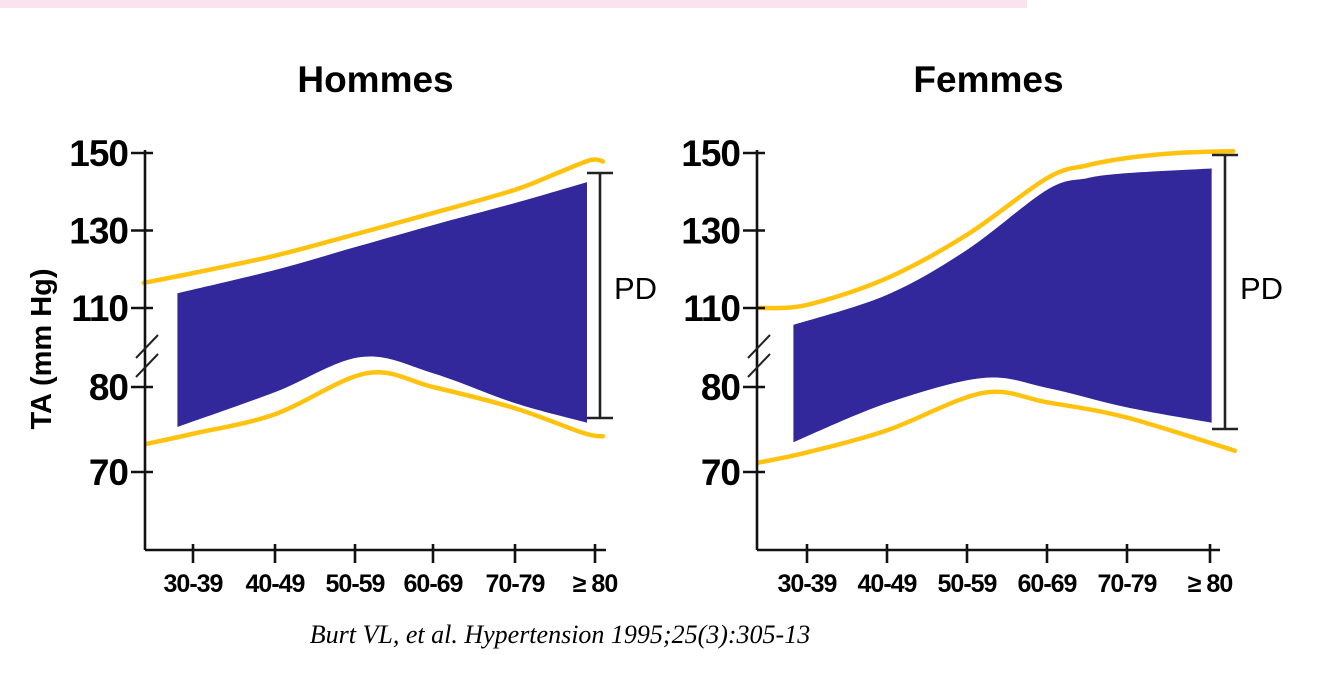  Describe the element at coordinates (42, 349) in the screenshot. I see `y-axis-title: TA (mm Hg)` at that location.